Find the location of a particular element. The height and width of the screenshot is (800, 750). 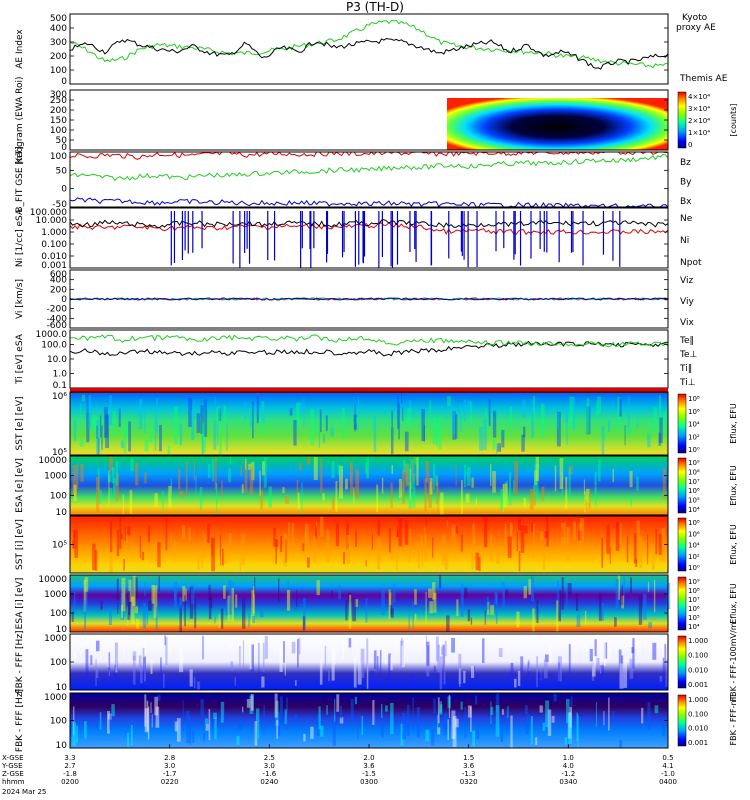

ae-ytick: 300 is located at coordinates (58, 43).